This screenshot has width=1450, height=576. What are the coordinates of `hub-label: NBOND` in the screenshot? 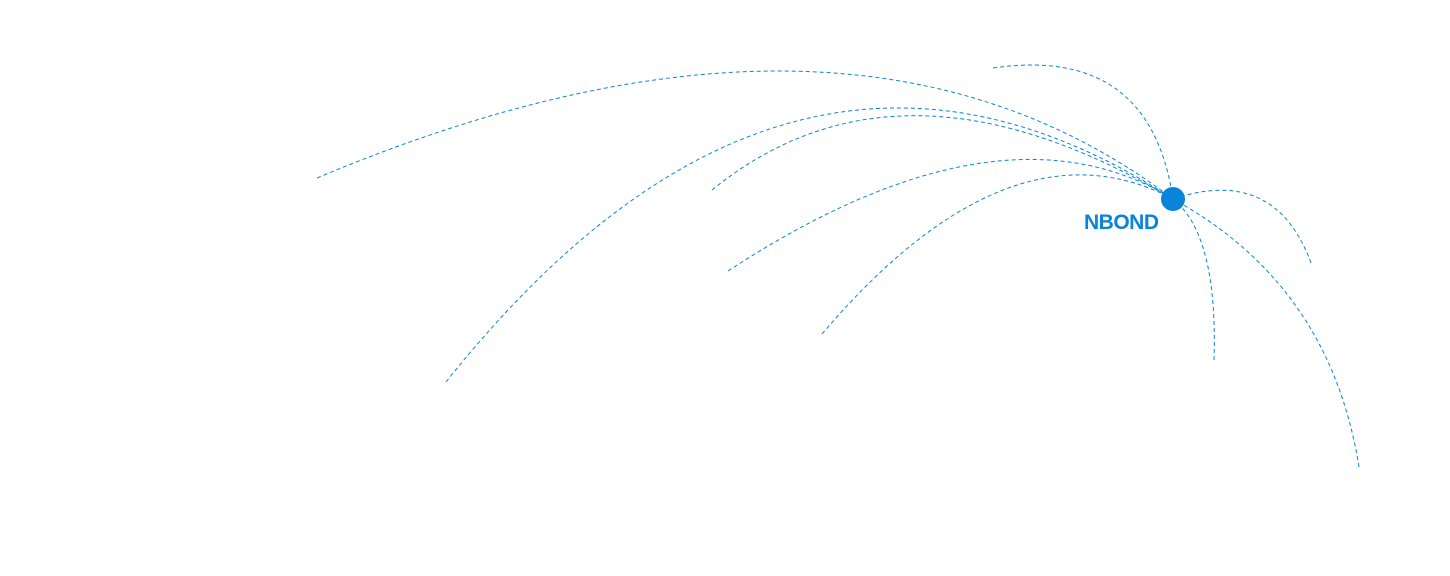 It's located at (1121, 222).